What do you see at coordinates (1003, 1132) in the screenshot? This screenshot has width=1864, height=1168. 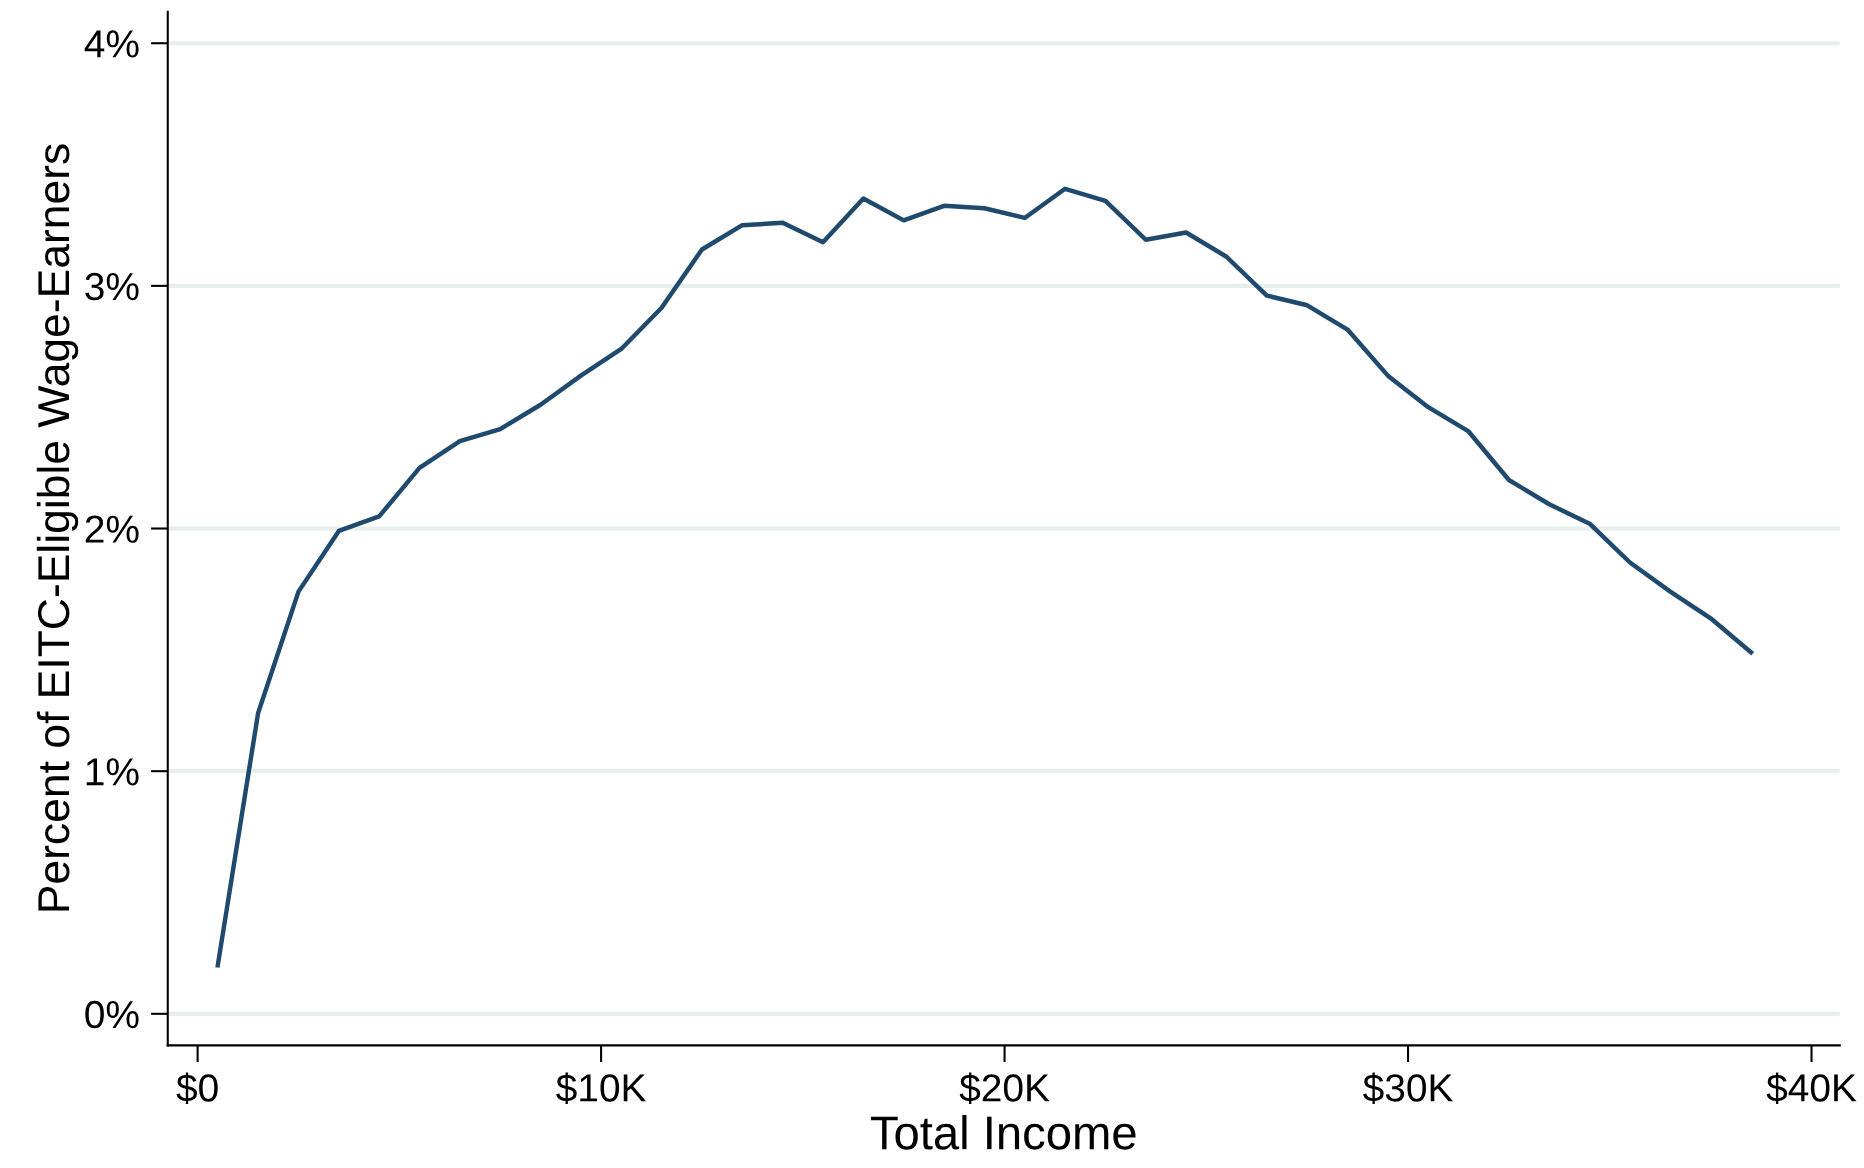 I see `x-axis-title: Total Income` at bounding box center [1003, 1132].